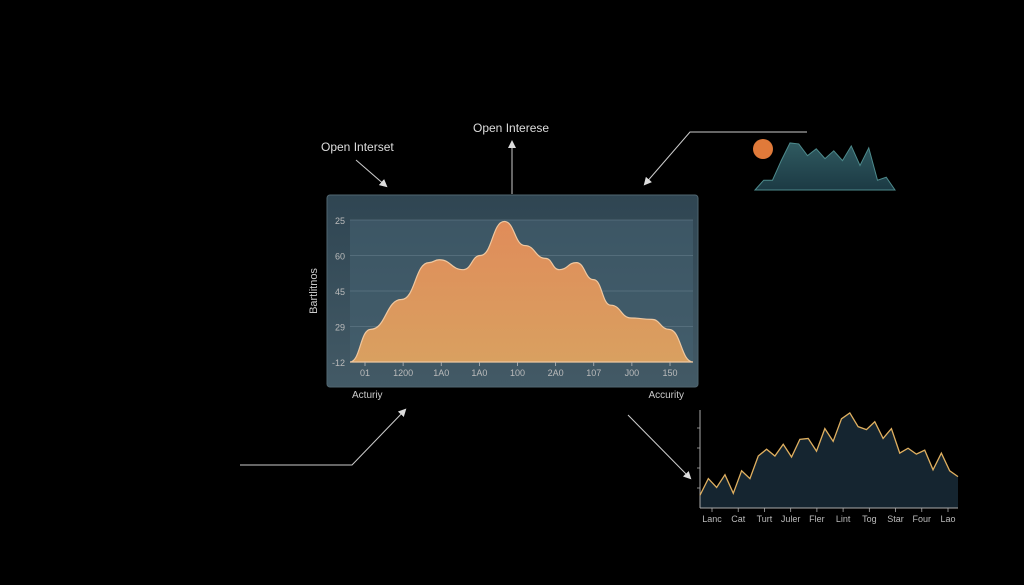  I want to click on line-series, so click(829, 454).